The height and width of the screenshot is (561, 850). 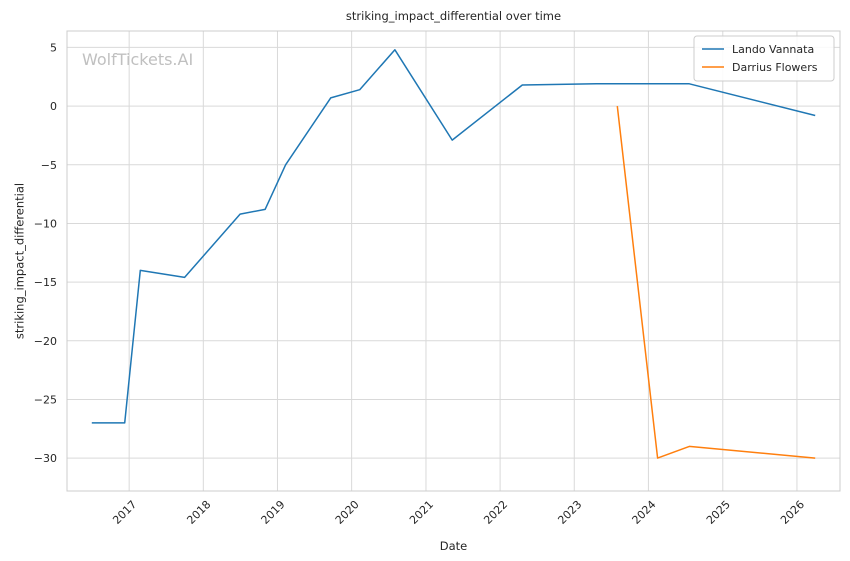 What do you see at coordinates (454, 546) in the screenshot?
I see `x-axis-label: Date` at bounding box center [454, 546].